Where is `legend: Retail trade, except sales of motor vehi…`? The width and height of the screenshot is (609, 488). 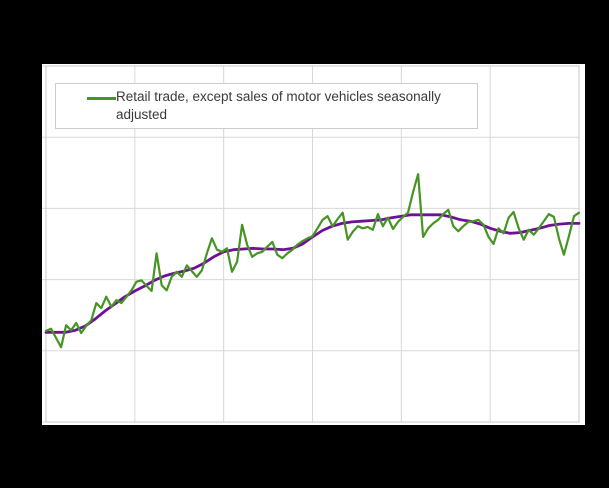
legend: Retail trade, except sales of motor vehi… is located at coordinates (266, 106).